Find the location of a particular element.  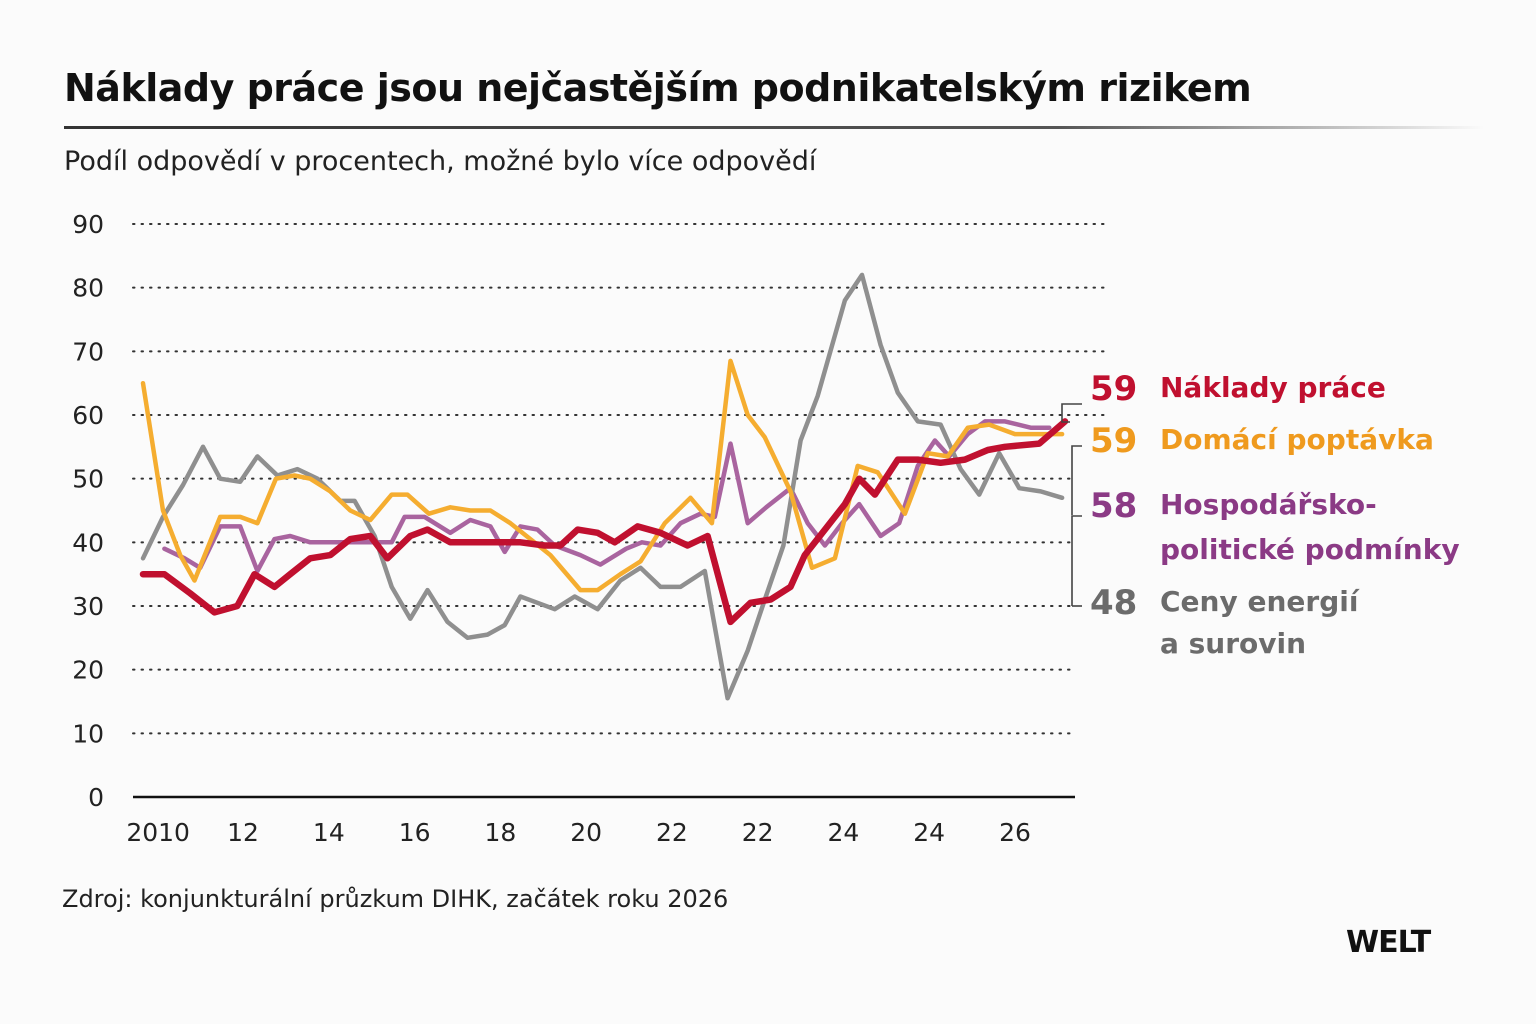

label-connectors is located at coordinates (1071, 505).